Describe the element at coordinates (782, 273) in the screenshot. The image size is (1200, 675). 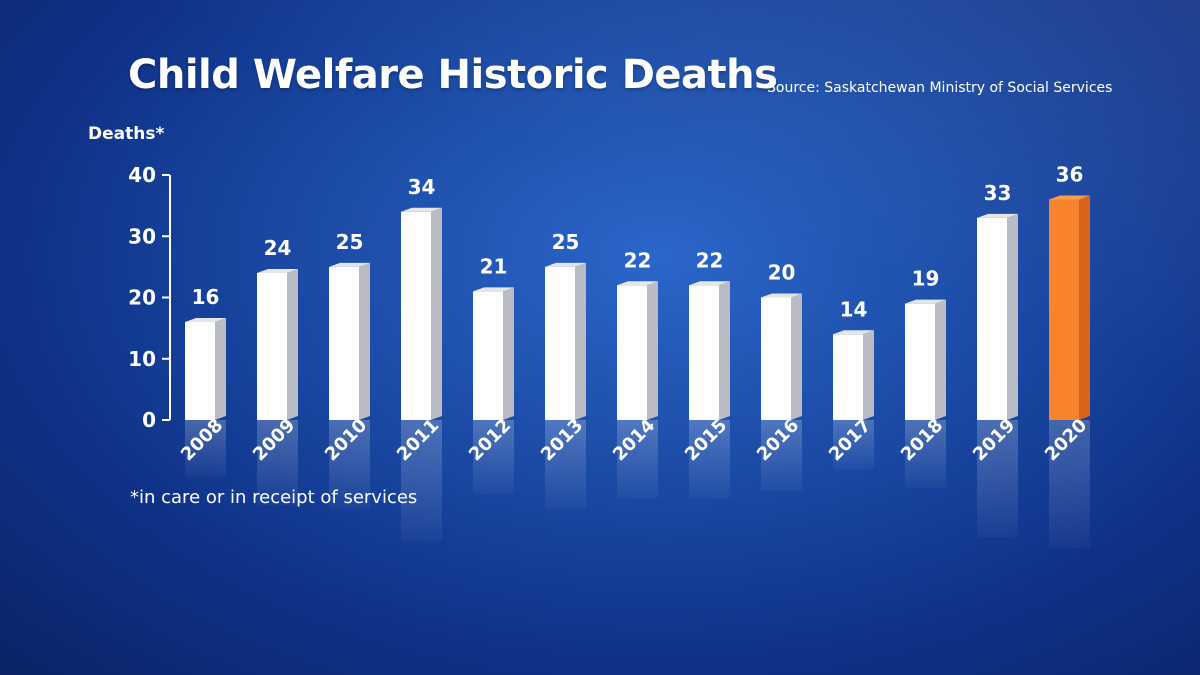
I see `data-label: 20` at that location.